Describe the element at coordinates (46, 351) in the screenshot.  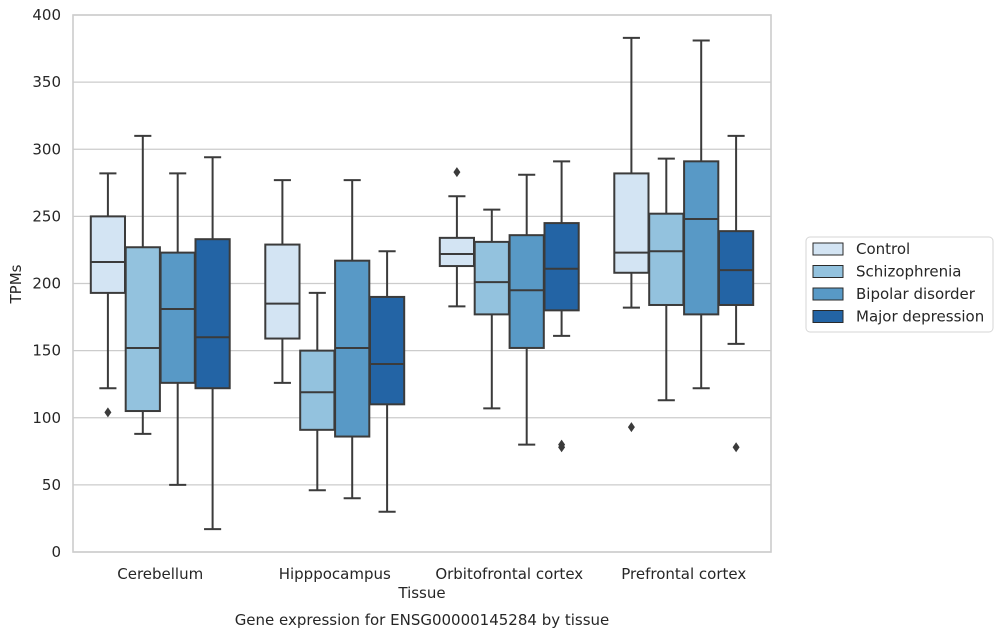
I see `y-tick-label: 150` at that location.